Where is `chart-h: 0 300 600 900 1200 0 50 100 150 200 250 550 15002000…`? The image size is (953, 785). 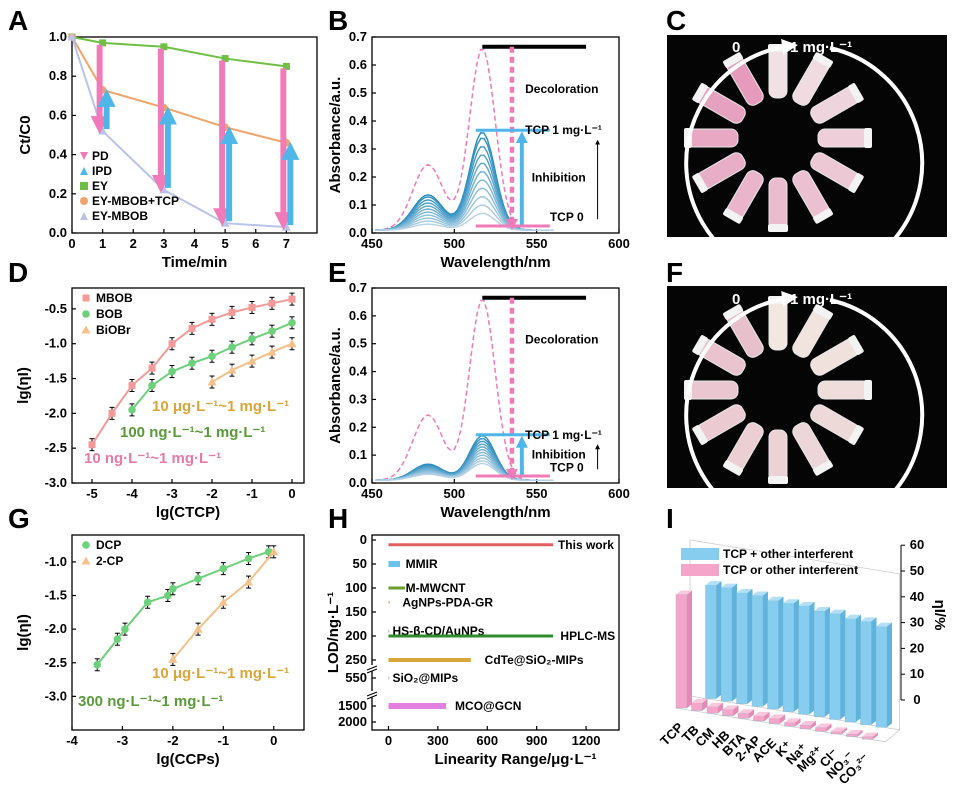 chart-h: 0 300 600 900 1200 0 50 100 150 200 250 550 15002000… is located at coordinates (472, 650).